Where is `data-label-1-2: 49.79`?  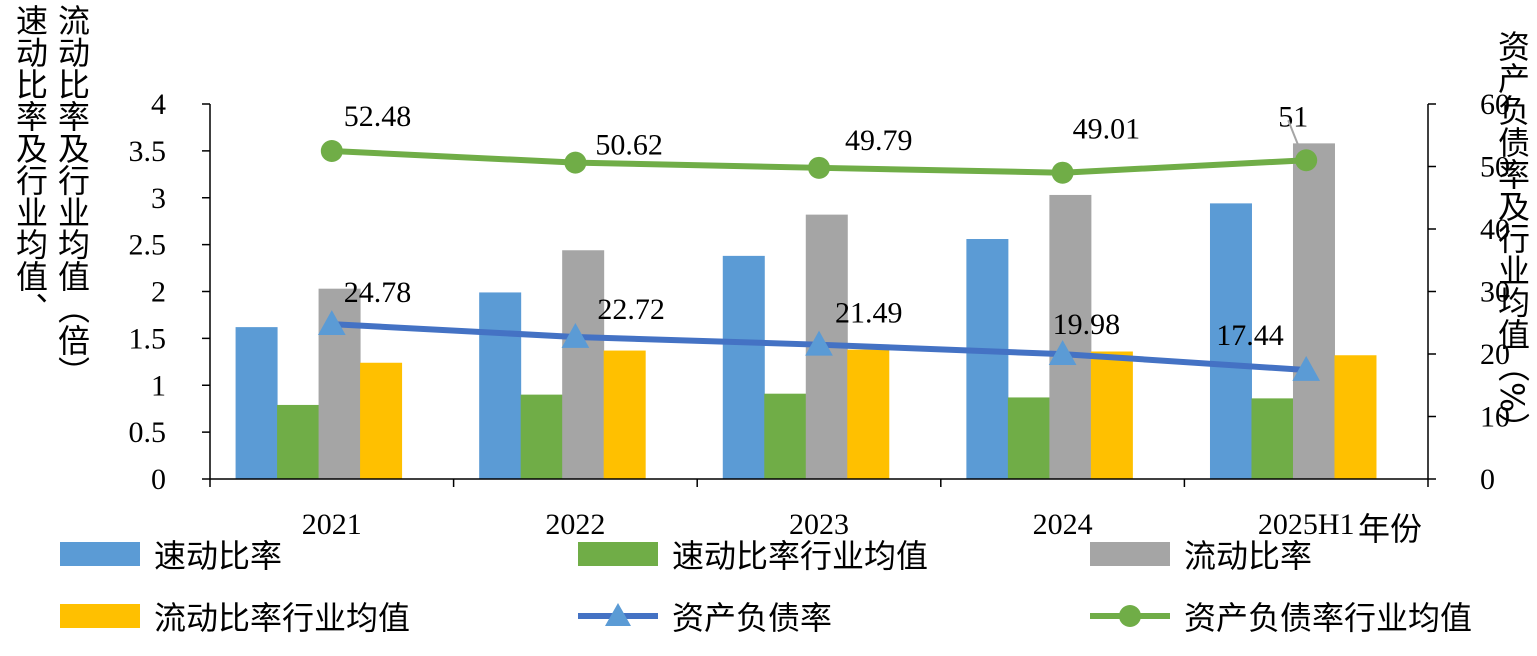
data-label-1-2: 49.79 is located at coordinates (879, 140).